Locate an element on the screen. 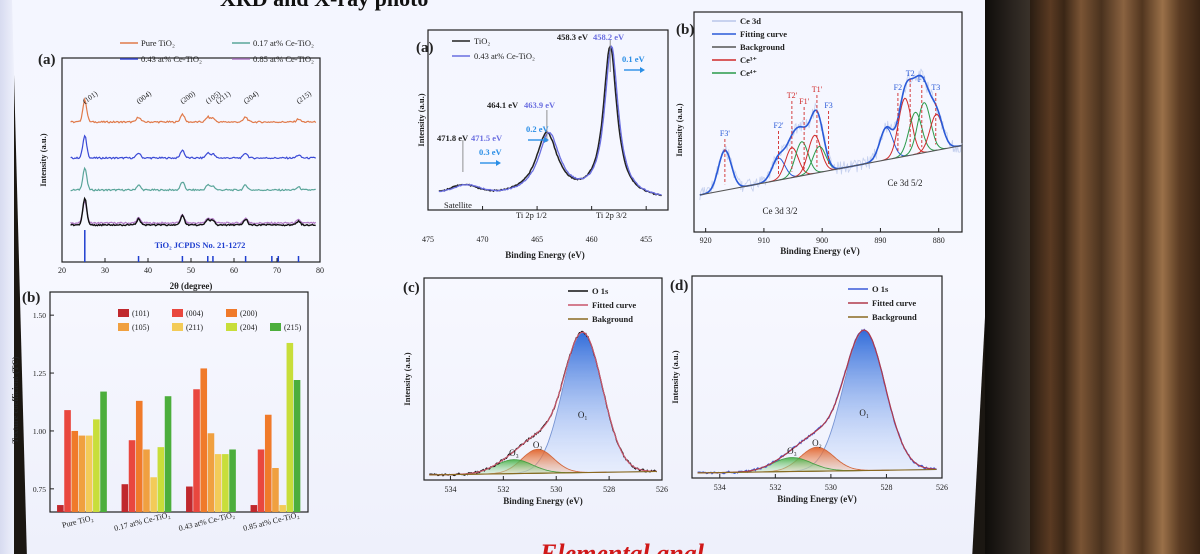 This screenshot has height=554, width=1200. ti-tick-label-455: 455 is located at coordinates (646, 239).